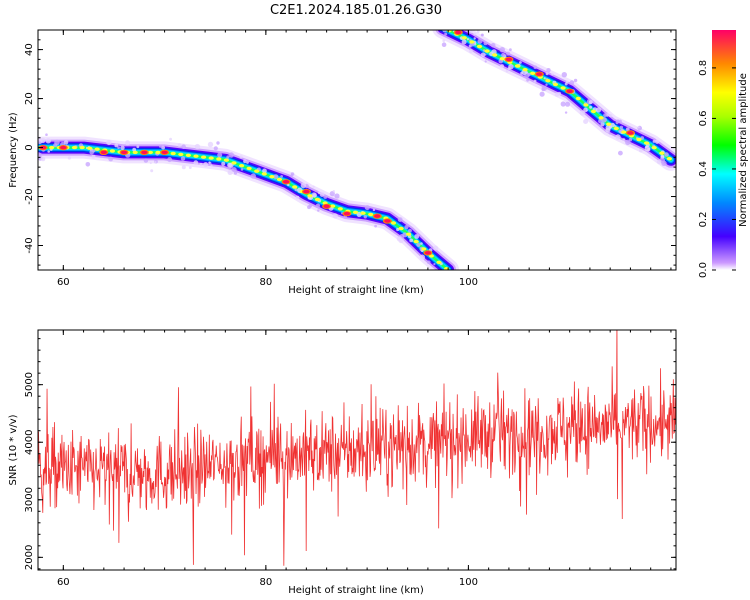 Image resolution: width=750 pixels, height=600 pixels. Describe the element at coordinates (356, 10) in the screenshot. I see `figure-title: C2E1.2024.185.01.26.G30` at that location.